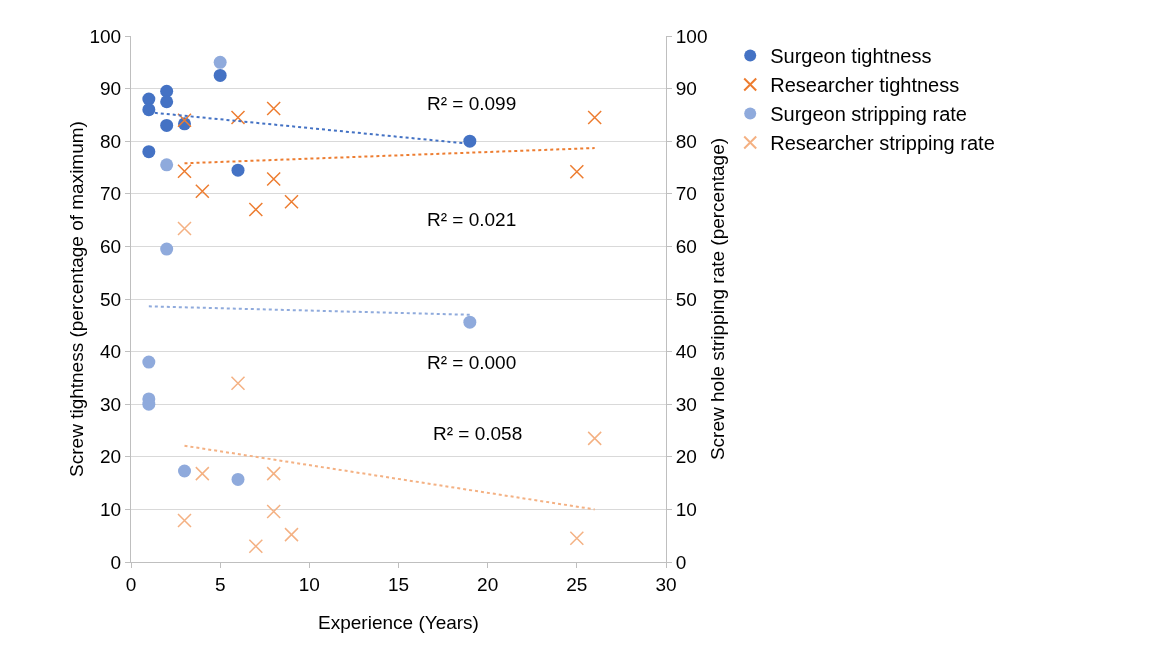  What do you see at coordinates (717, 299) in the screenshot?
I see `y2-axis-title: Screw hole stripping rate (percentage)` at bounding box center [717, 299].